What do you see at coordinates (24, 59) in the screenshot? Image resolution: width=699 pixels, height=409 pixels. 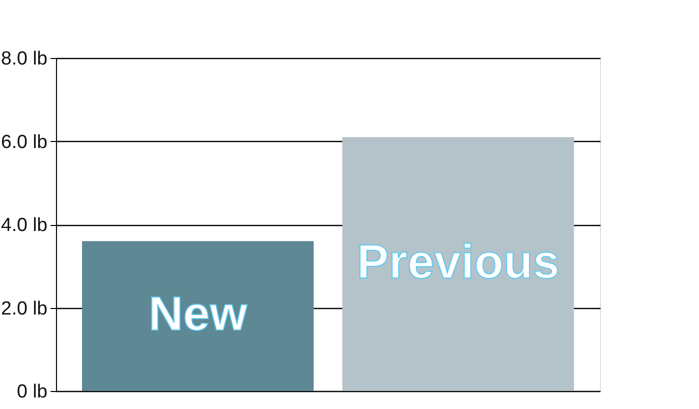 I see `y-tick-label: 8.0 lb` at bounding box center [24, 59].